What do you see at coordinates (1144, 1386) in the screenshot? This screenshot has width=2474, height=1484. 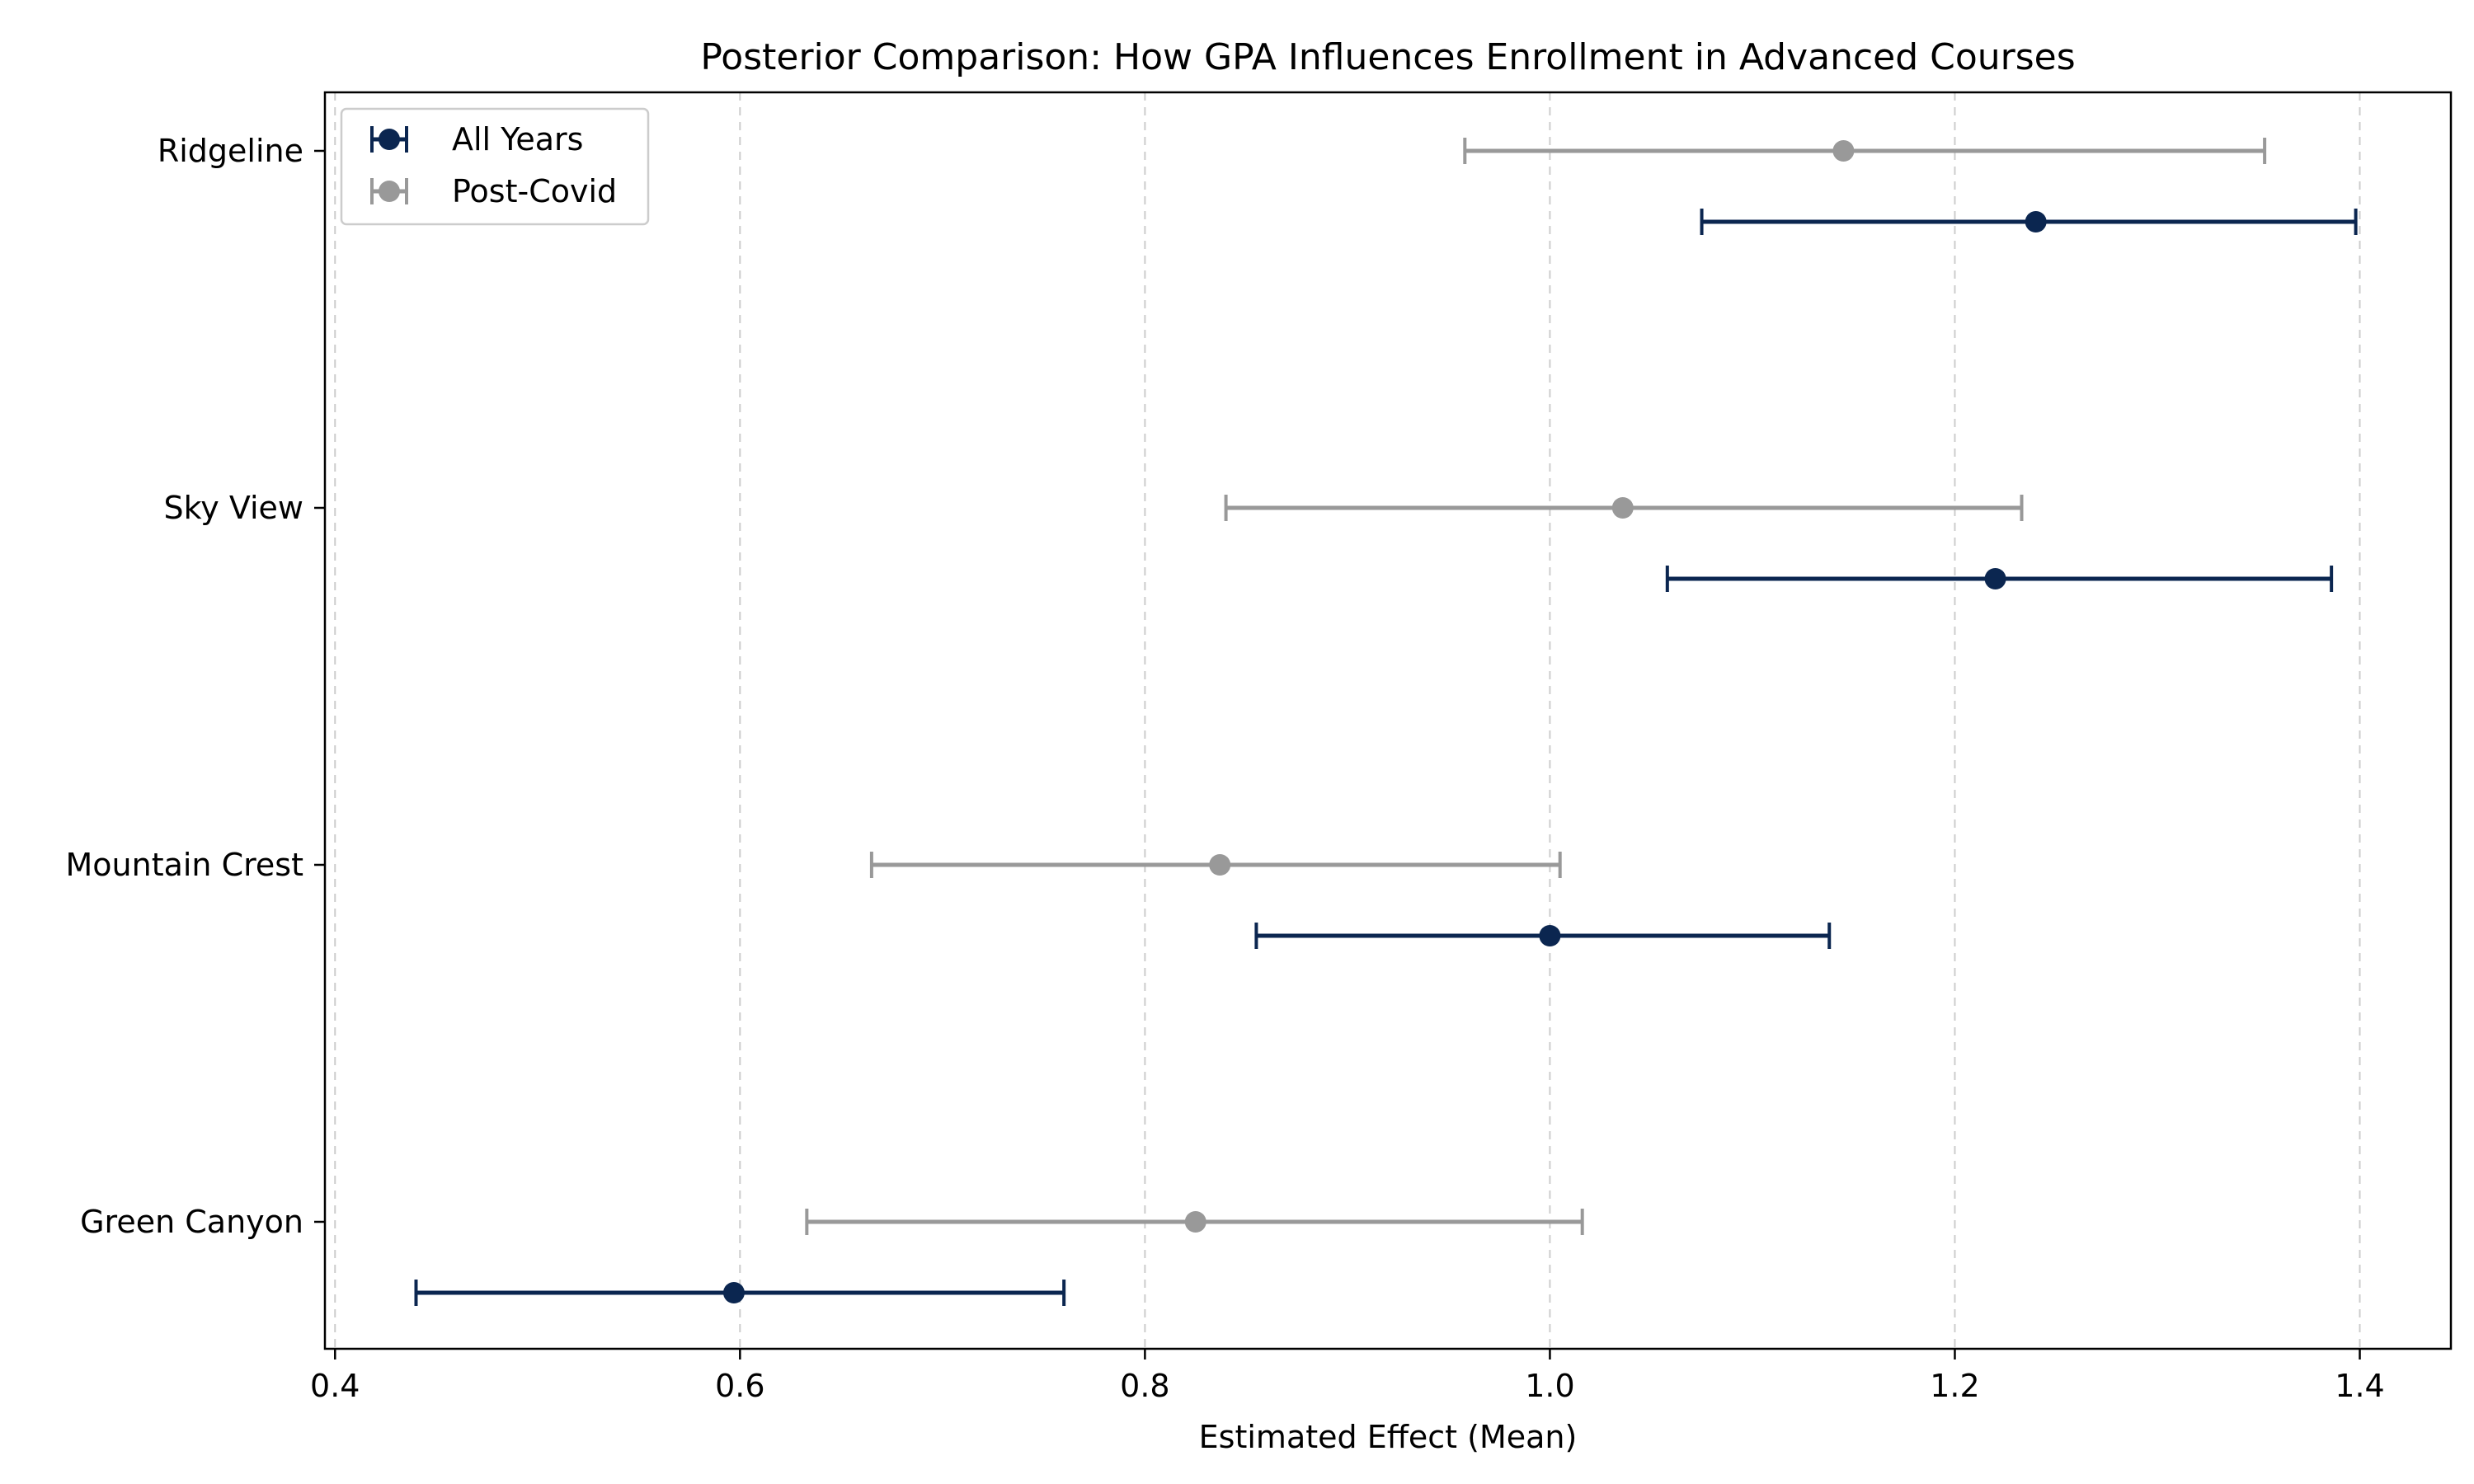 I see `x-tick-label: 0.8` at bounding box center [1144, 1386].